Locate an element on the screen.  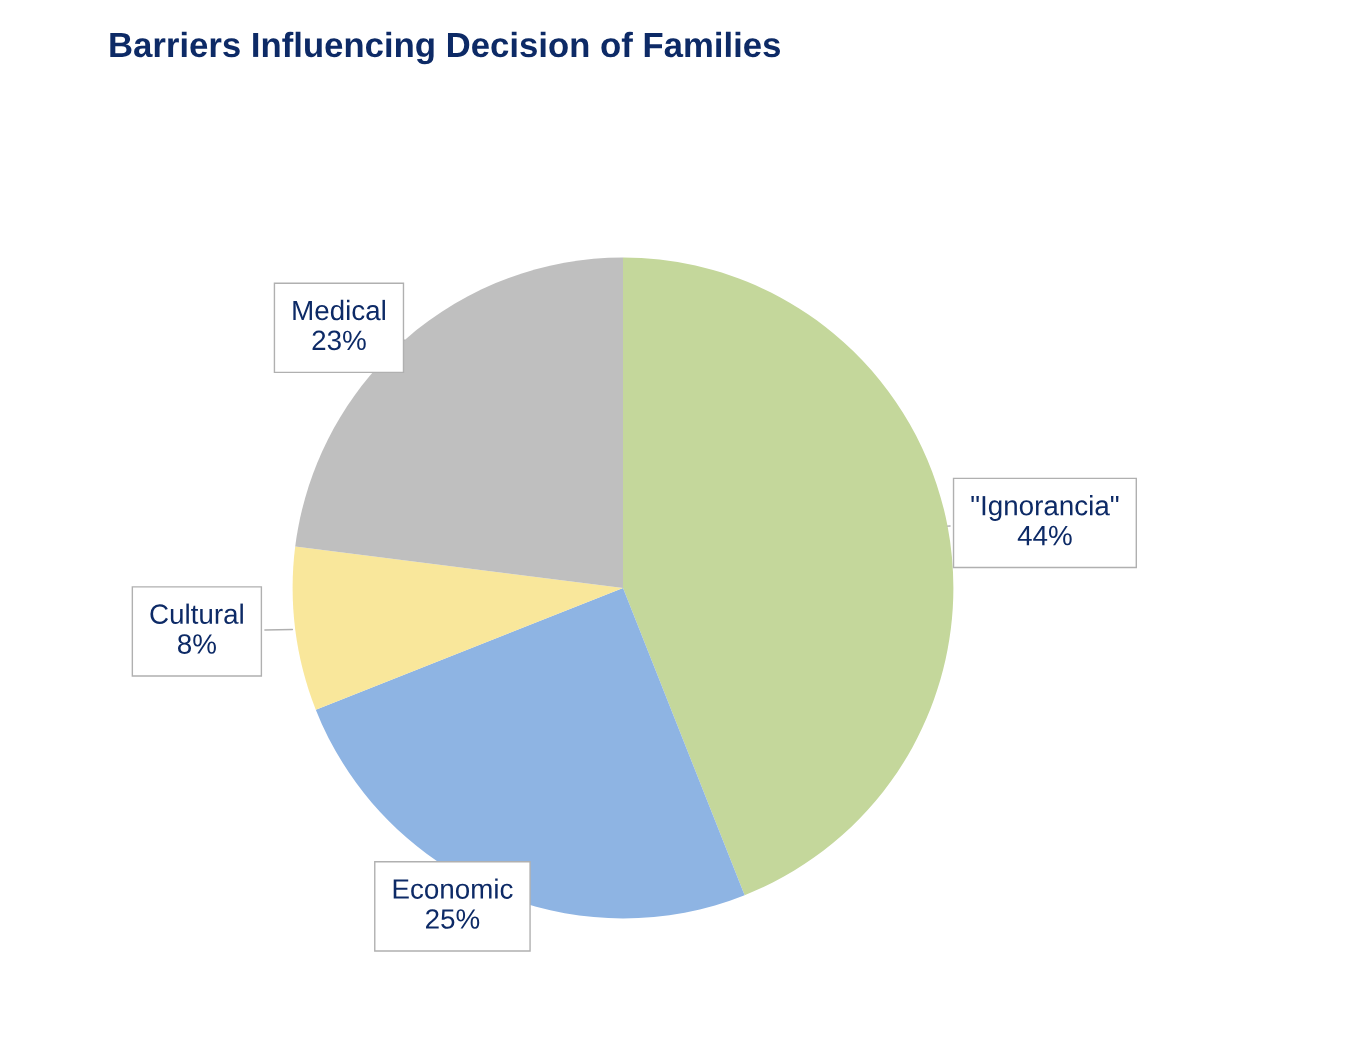
slice-label: Medical is located at coordinates (339, 310).